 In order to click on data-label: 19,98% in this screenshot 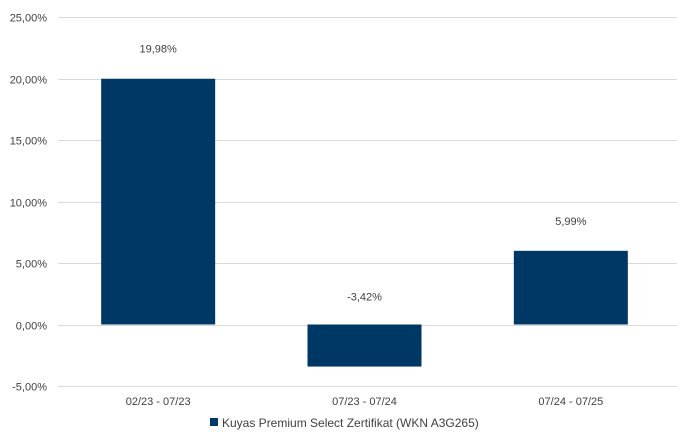, I will do `click(159, 50)`.